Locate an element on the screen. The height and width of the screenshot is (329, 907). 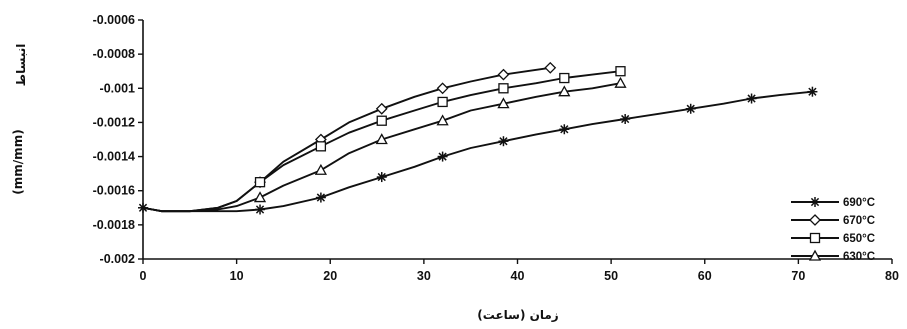
x-tick-label: 40 is located at coordinates (518, 276).